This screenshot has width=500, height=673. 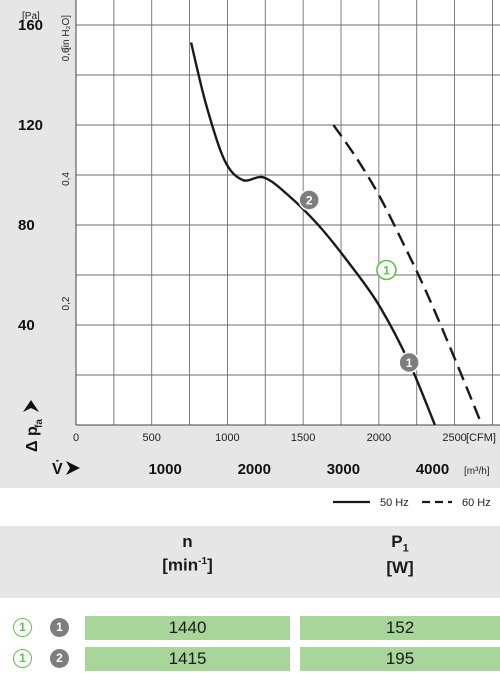 What do you see at coordinates (59, 658) in the screenshot?
I see `curve-marker: 2` at bounding box center [59, 658].